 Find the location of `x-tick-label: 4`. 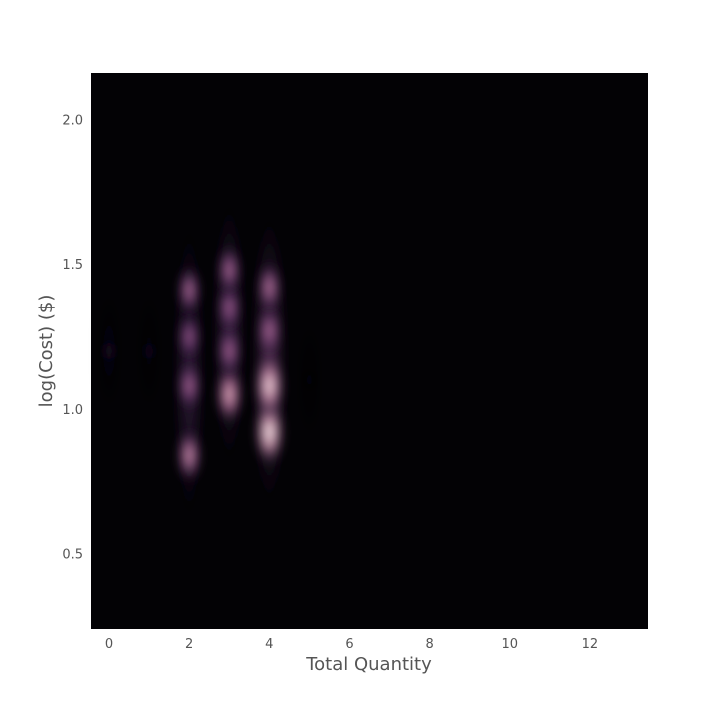

x-tick-label: 4 is located at coordinates (269, 644).